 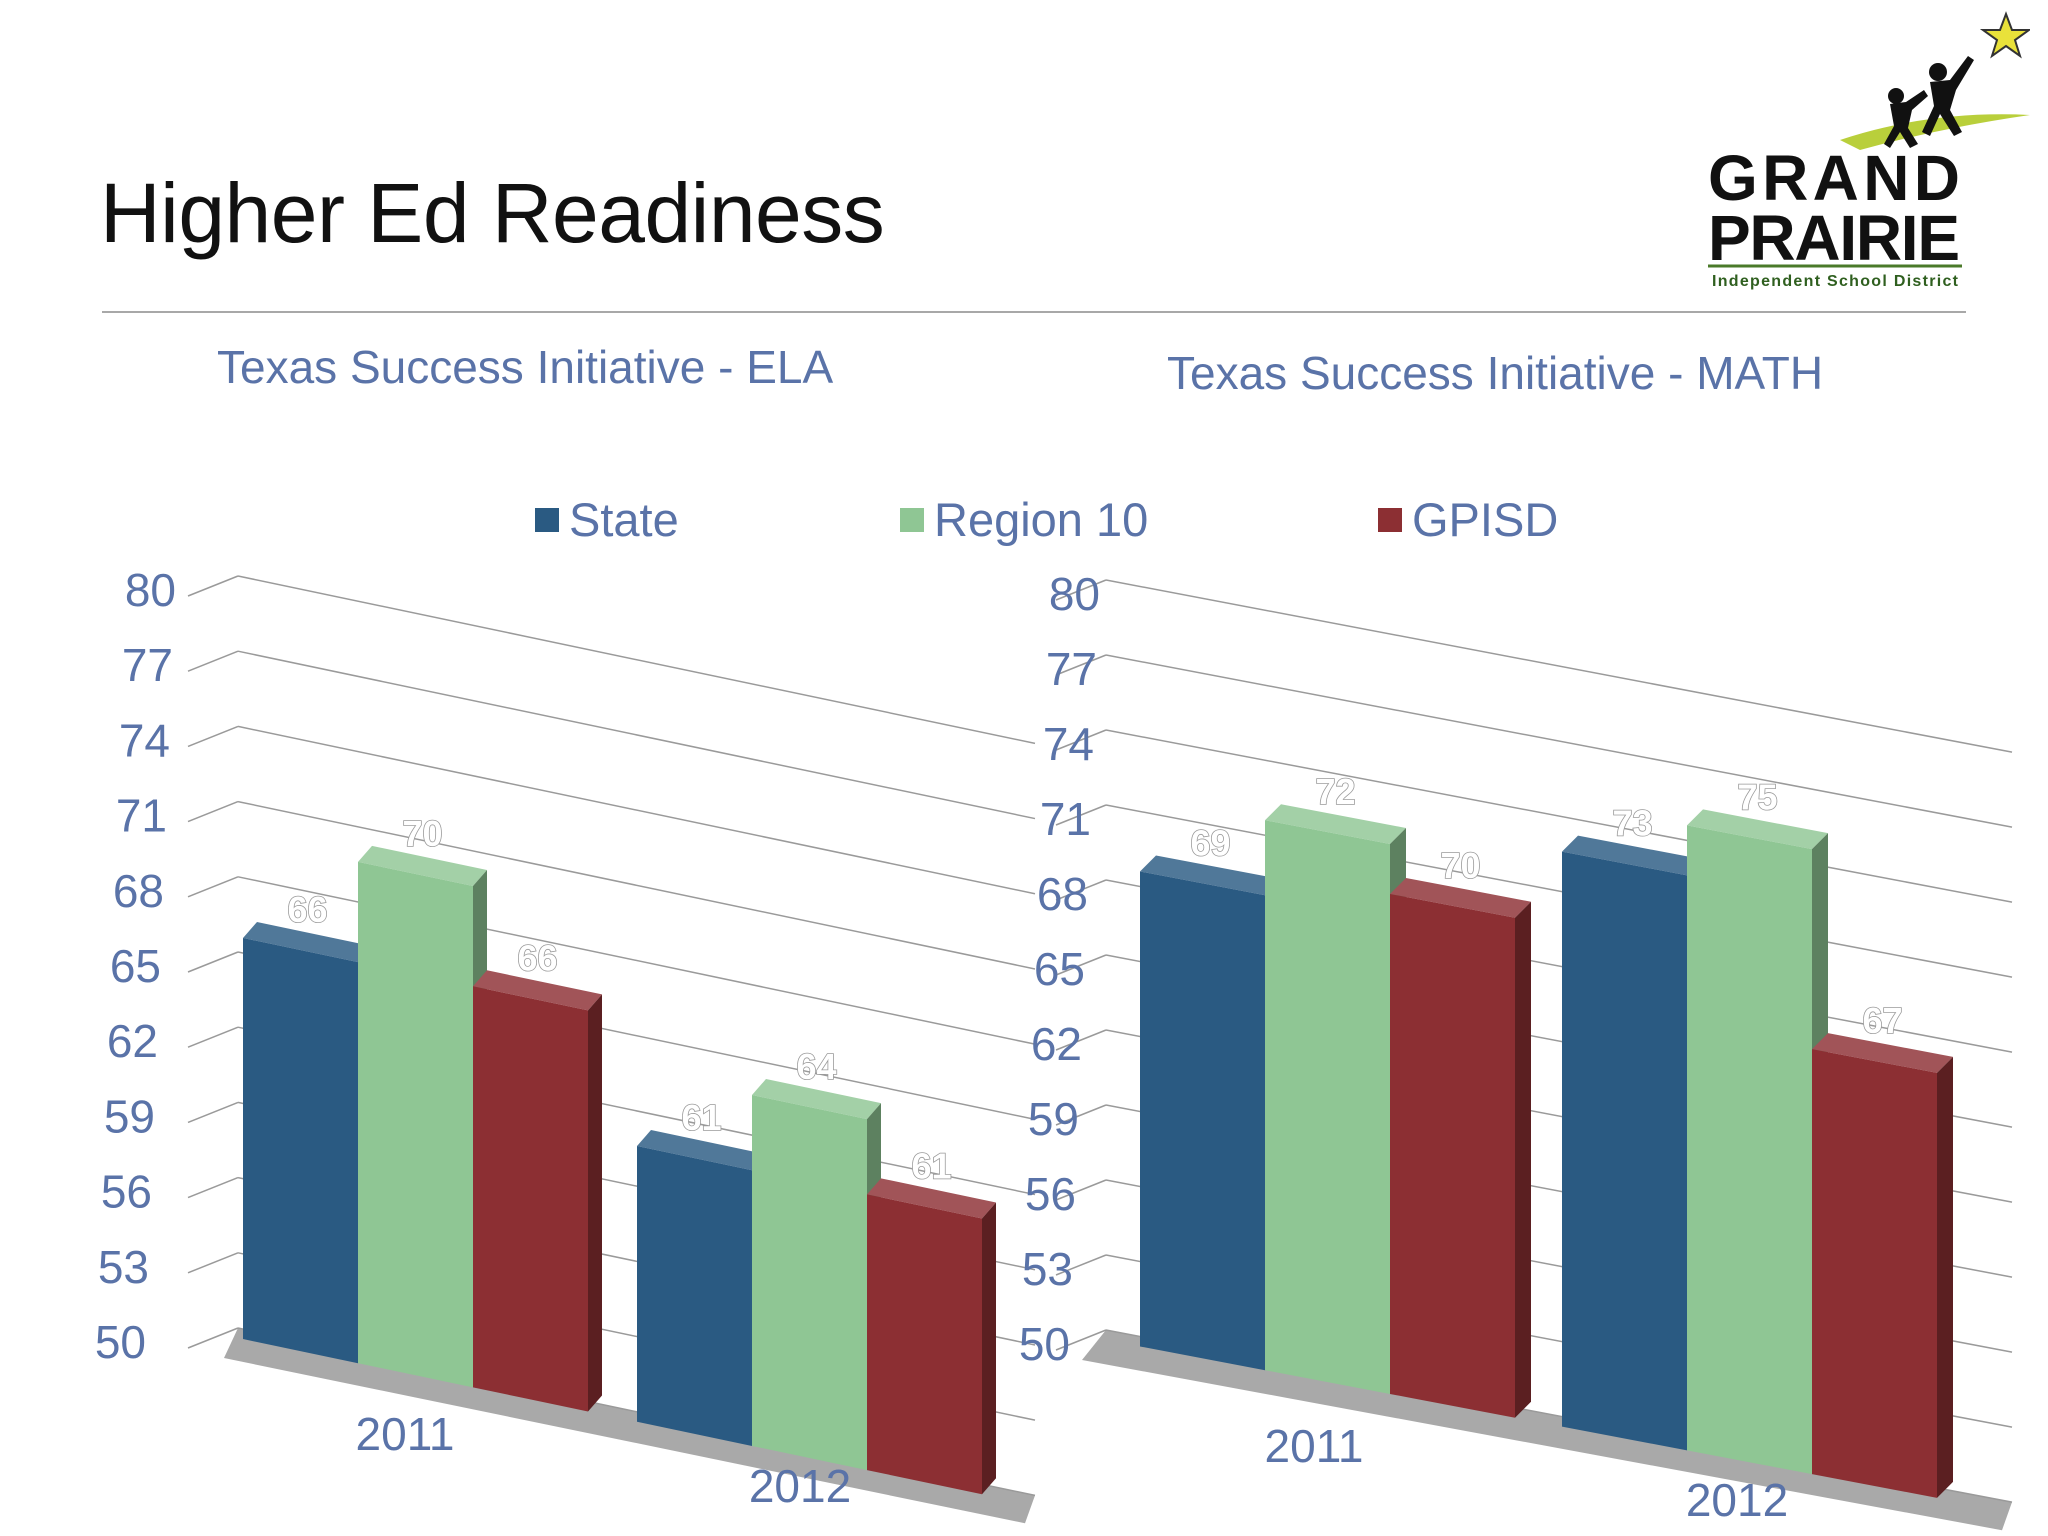 I want to click on y-tick-label-ela-59: 59, so click(x=129, y=1116).